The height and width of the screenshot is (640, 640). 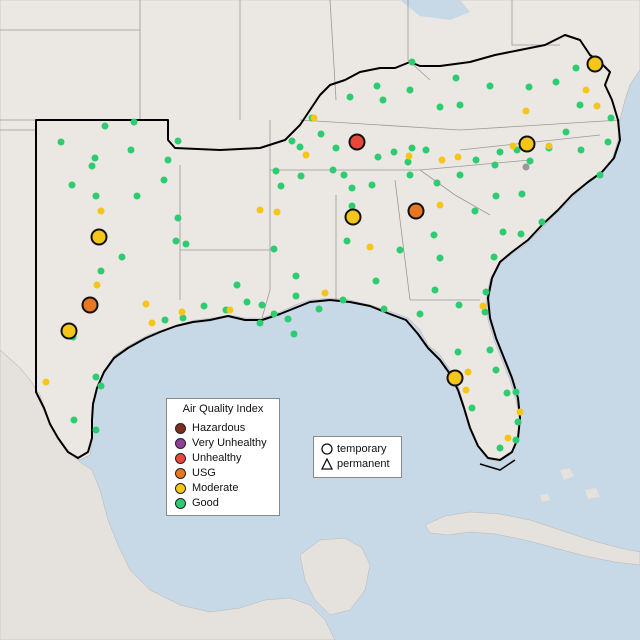 I want to click on legend-item-hazardous: Hazardous, so click(x=210, y=428).